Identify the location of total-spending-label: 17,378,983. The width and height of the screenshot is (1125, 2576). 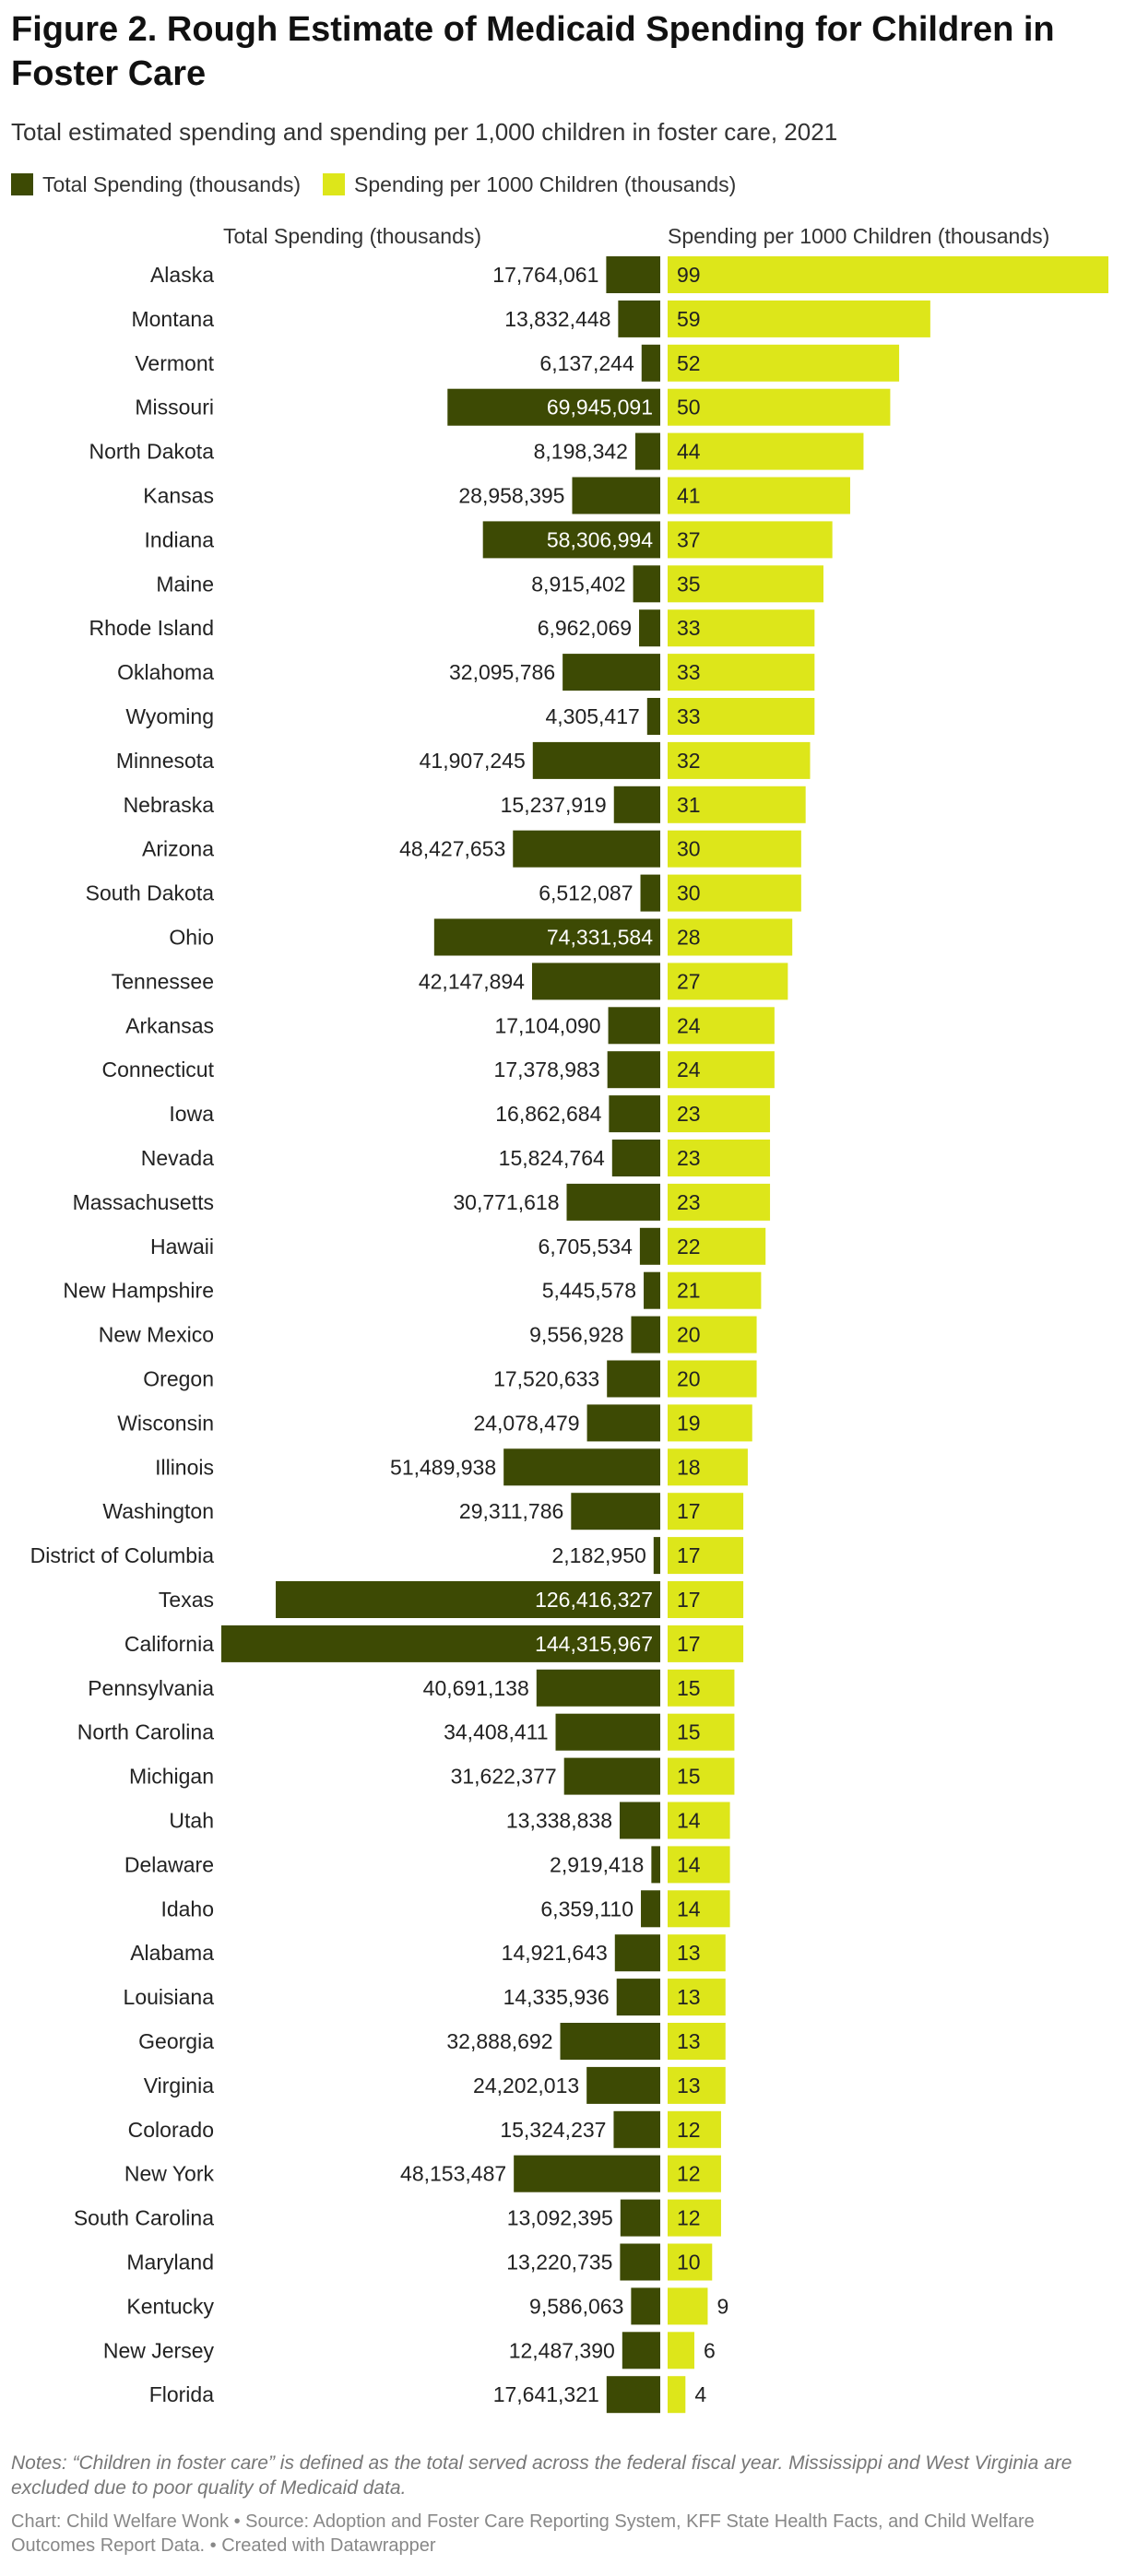
(547, 1069).